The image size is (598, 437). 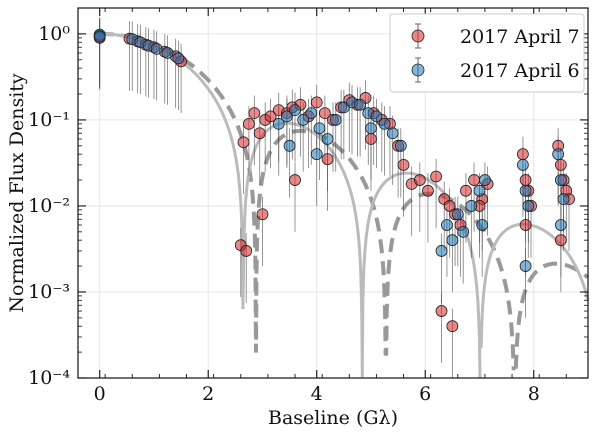 What do you see at coordinates (520, 71) in the screenshot?
I see `legend-label: 2017 April 6` at bounding box center [520, 71].